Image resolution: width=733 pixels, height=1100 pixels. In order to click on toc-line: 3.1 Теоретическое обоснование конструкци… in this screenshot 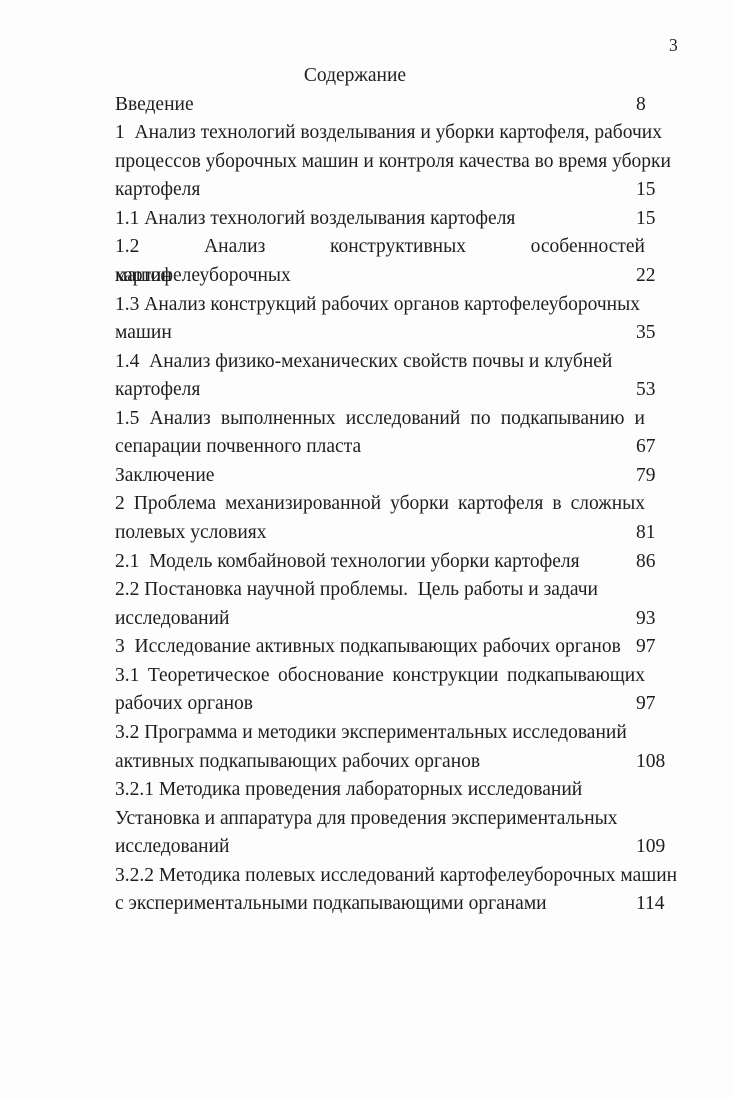, I will do `click(380, 676)`.